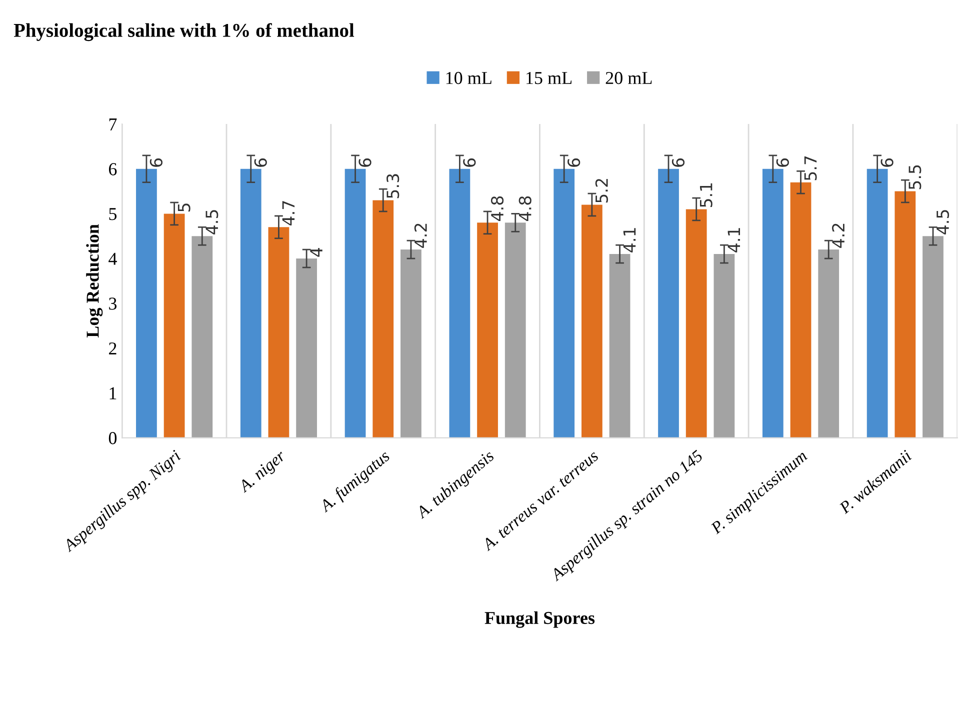 This screenshot has height=713, width=969. What do you see at coordinates (915, 177) in the screenshot?
I see `data-label: 5.5` at bounding box center [915, 177].